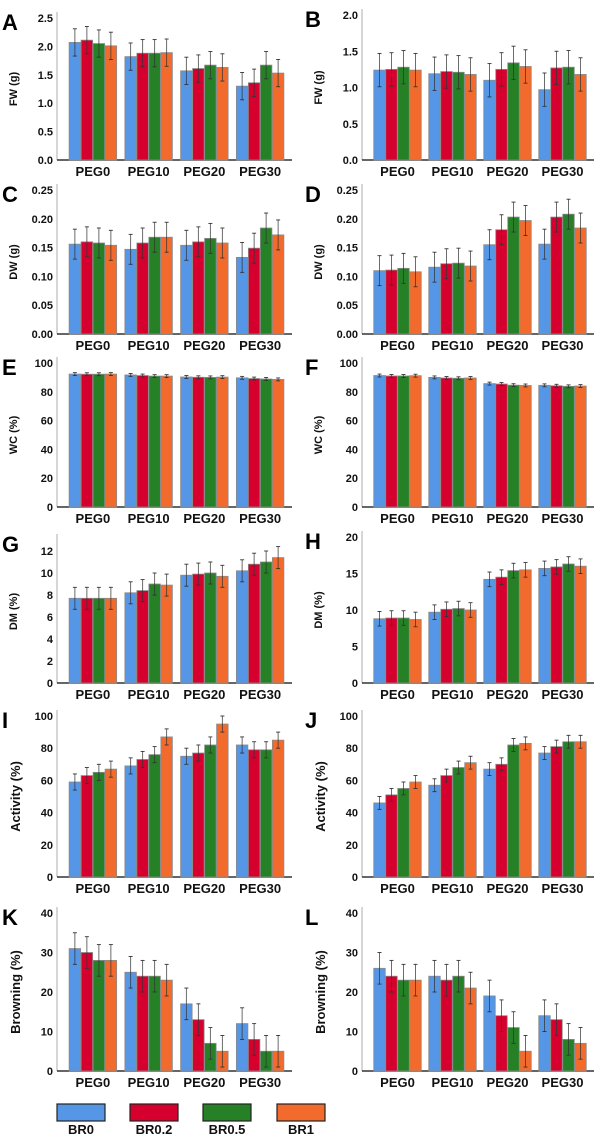 Image resolution: width=600 pixels, height=1136 pixels. What do you see at coordinates (47, 814) in the screenshot?
I see `y-tick-label: 40` at bounding box center [47, 814].